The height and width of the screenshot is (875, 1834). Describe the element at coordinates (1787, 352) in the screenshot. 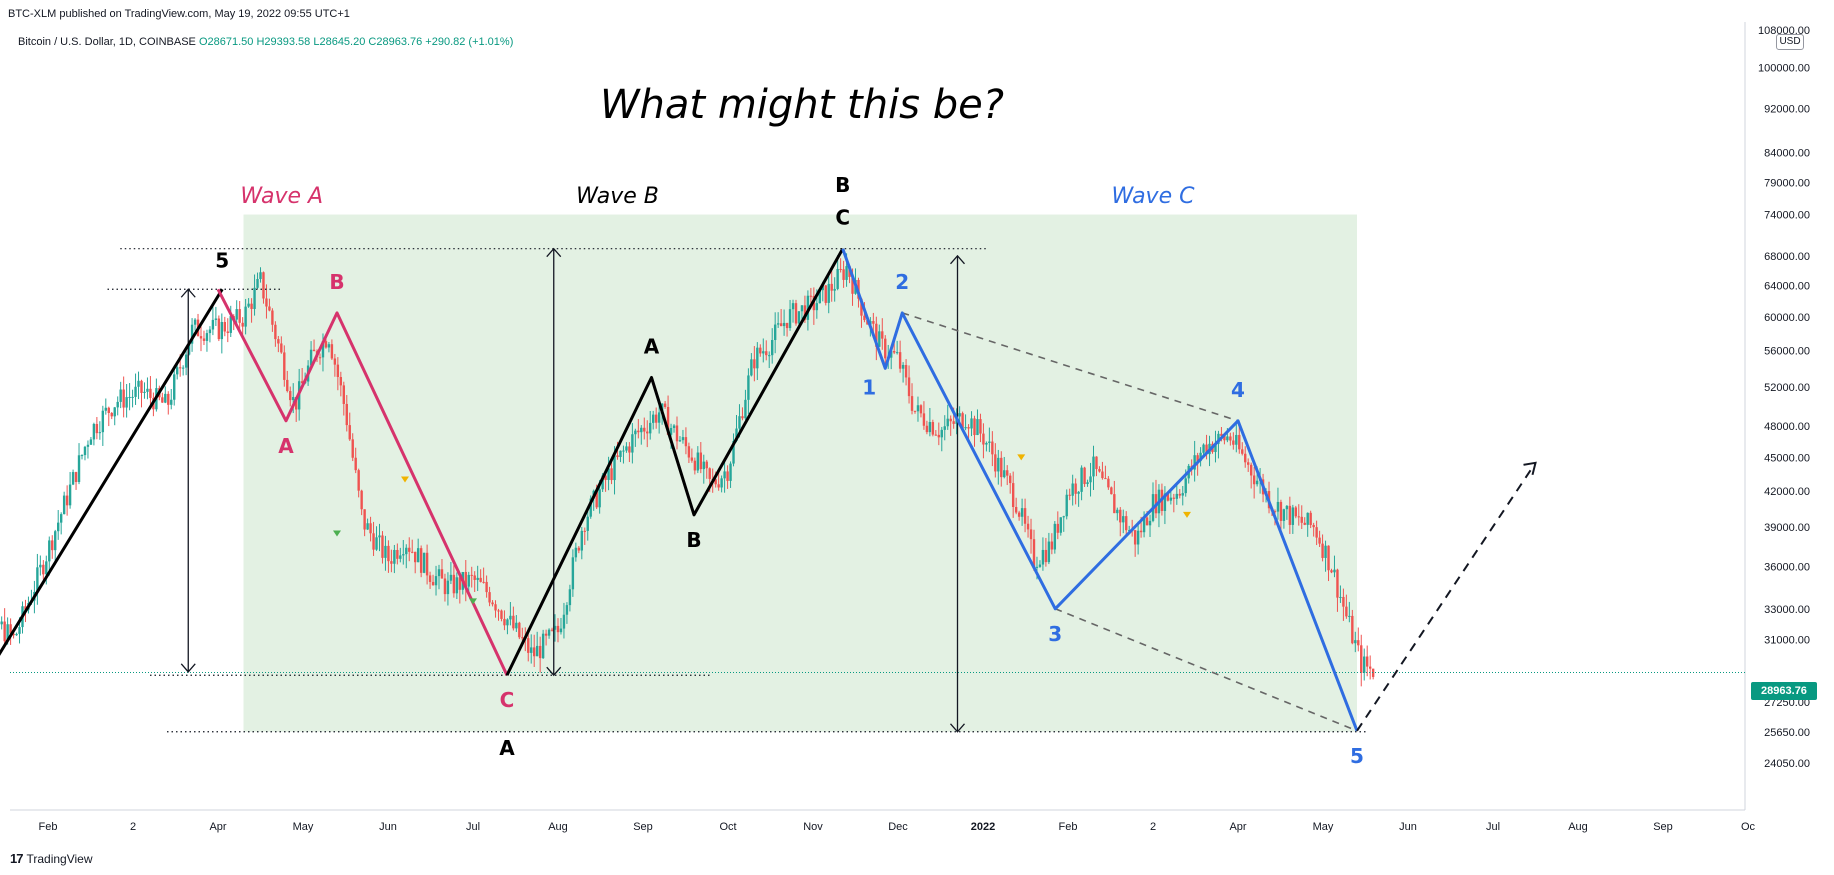

I see `y-tick-label: 56000.00` at that location.